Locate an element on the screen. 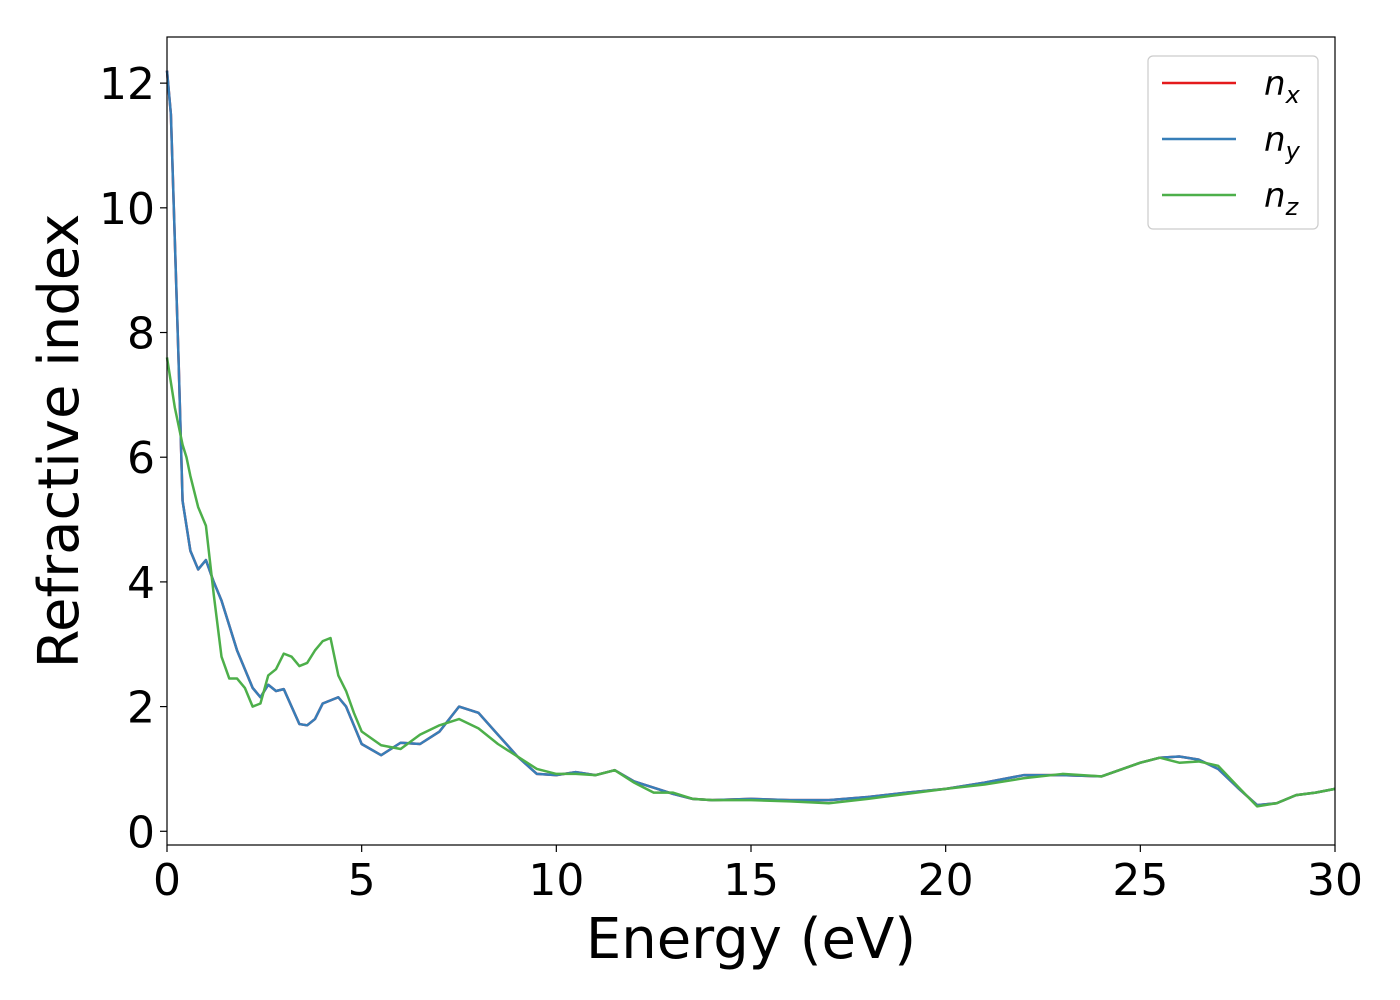 The height and width of the screenshot is (1000, 1400). x-tick-label: 25 is located at coordinates (1140, 880).